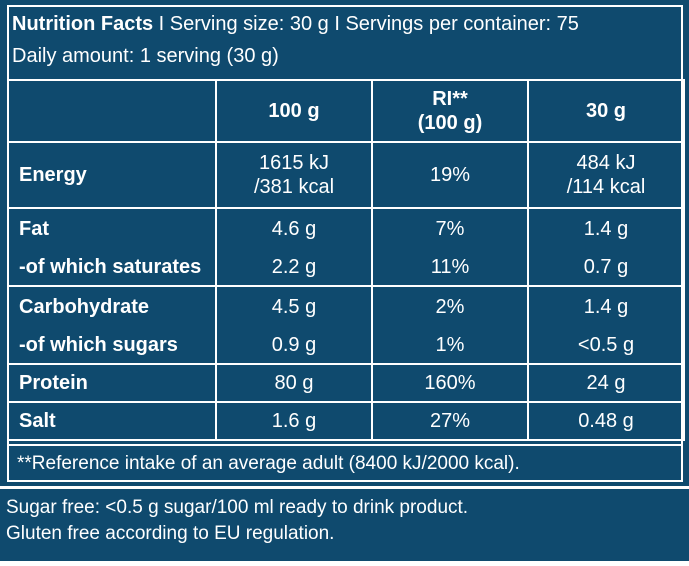 Image resolution: width=689 pixels, height=566 pixels. Describe the element at coordinates (294, 383) in the screenshot. I see `value-per100: 80 g` at that location.